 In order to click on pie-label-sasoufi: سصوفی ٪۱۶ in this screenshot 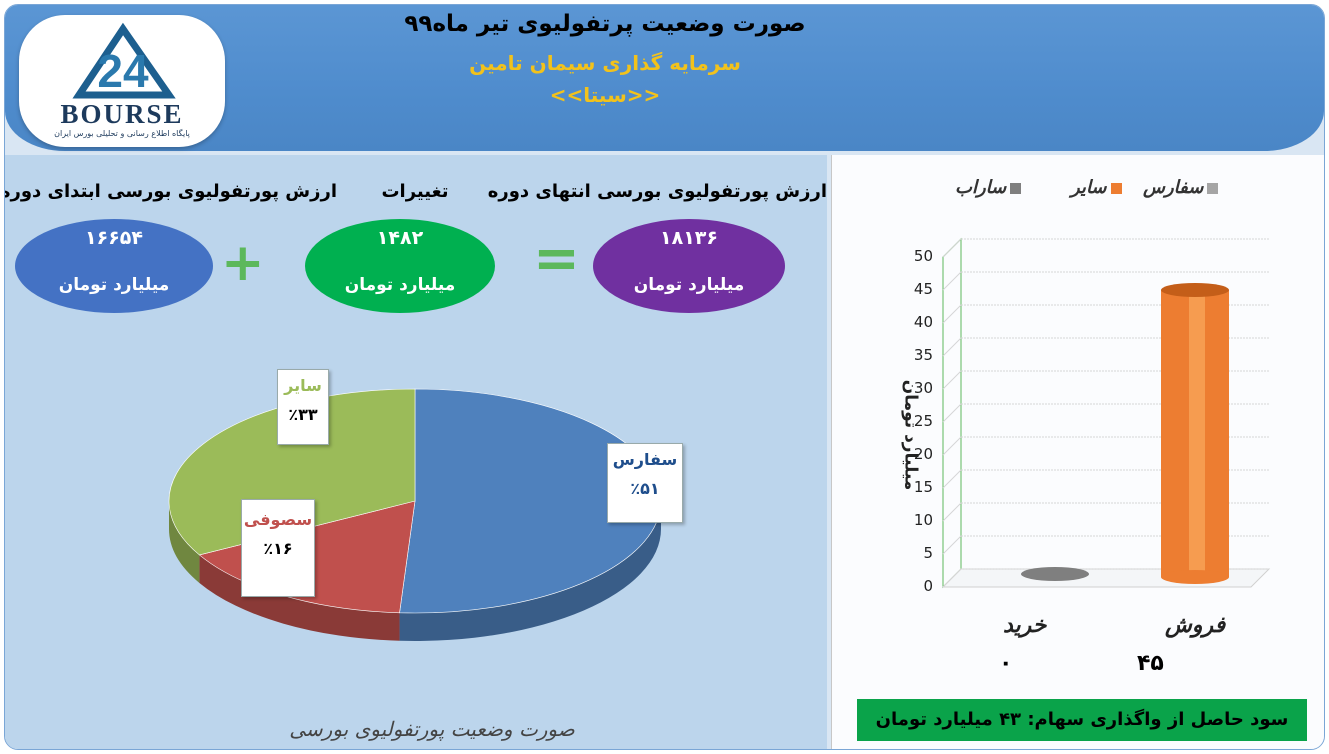, I will do `click(278, 548)`.